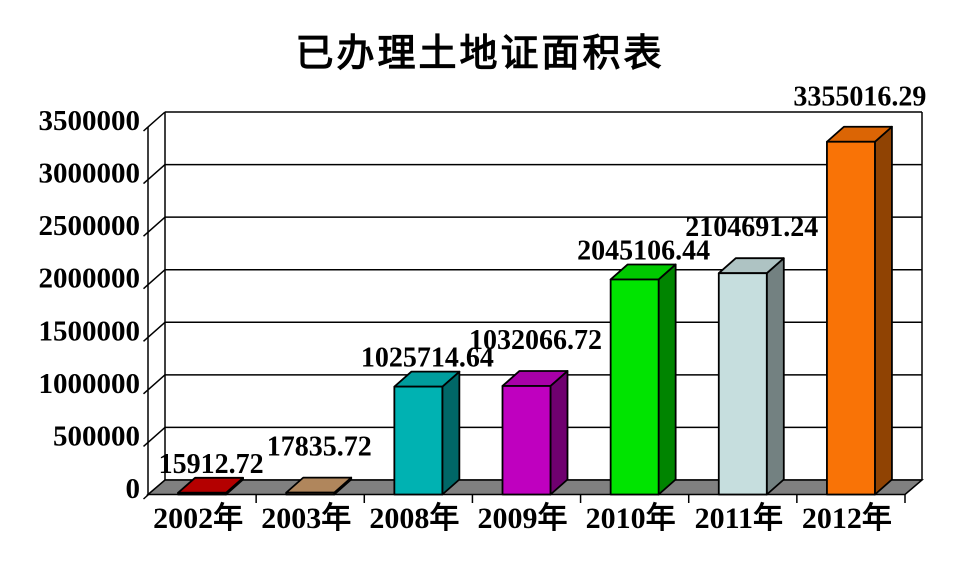 The height and width of the screenshot is (563, 960). Describe the element at coordinates (414, 518) in the screenshot. I see `x-axis-label: 2008年` at that location.